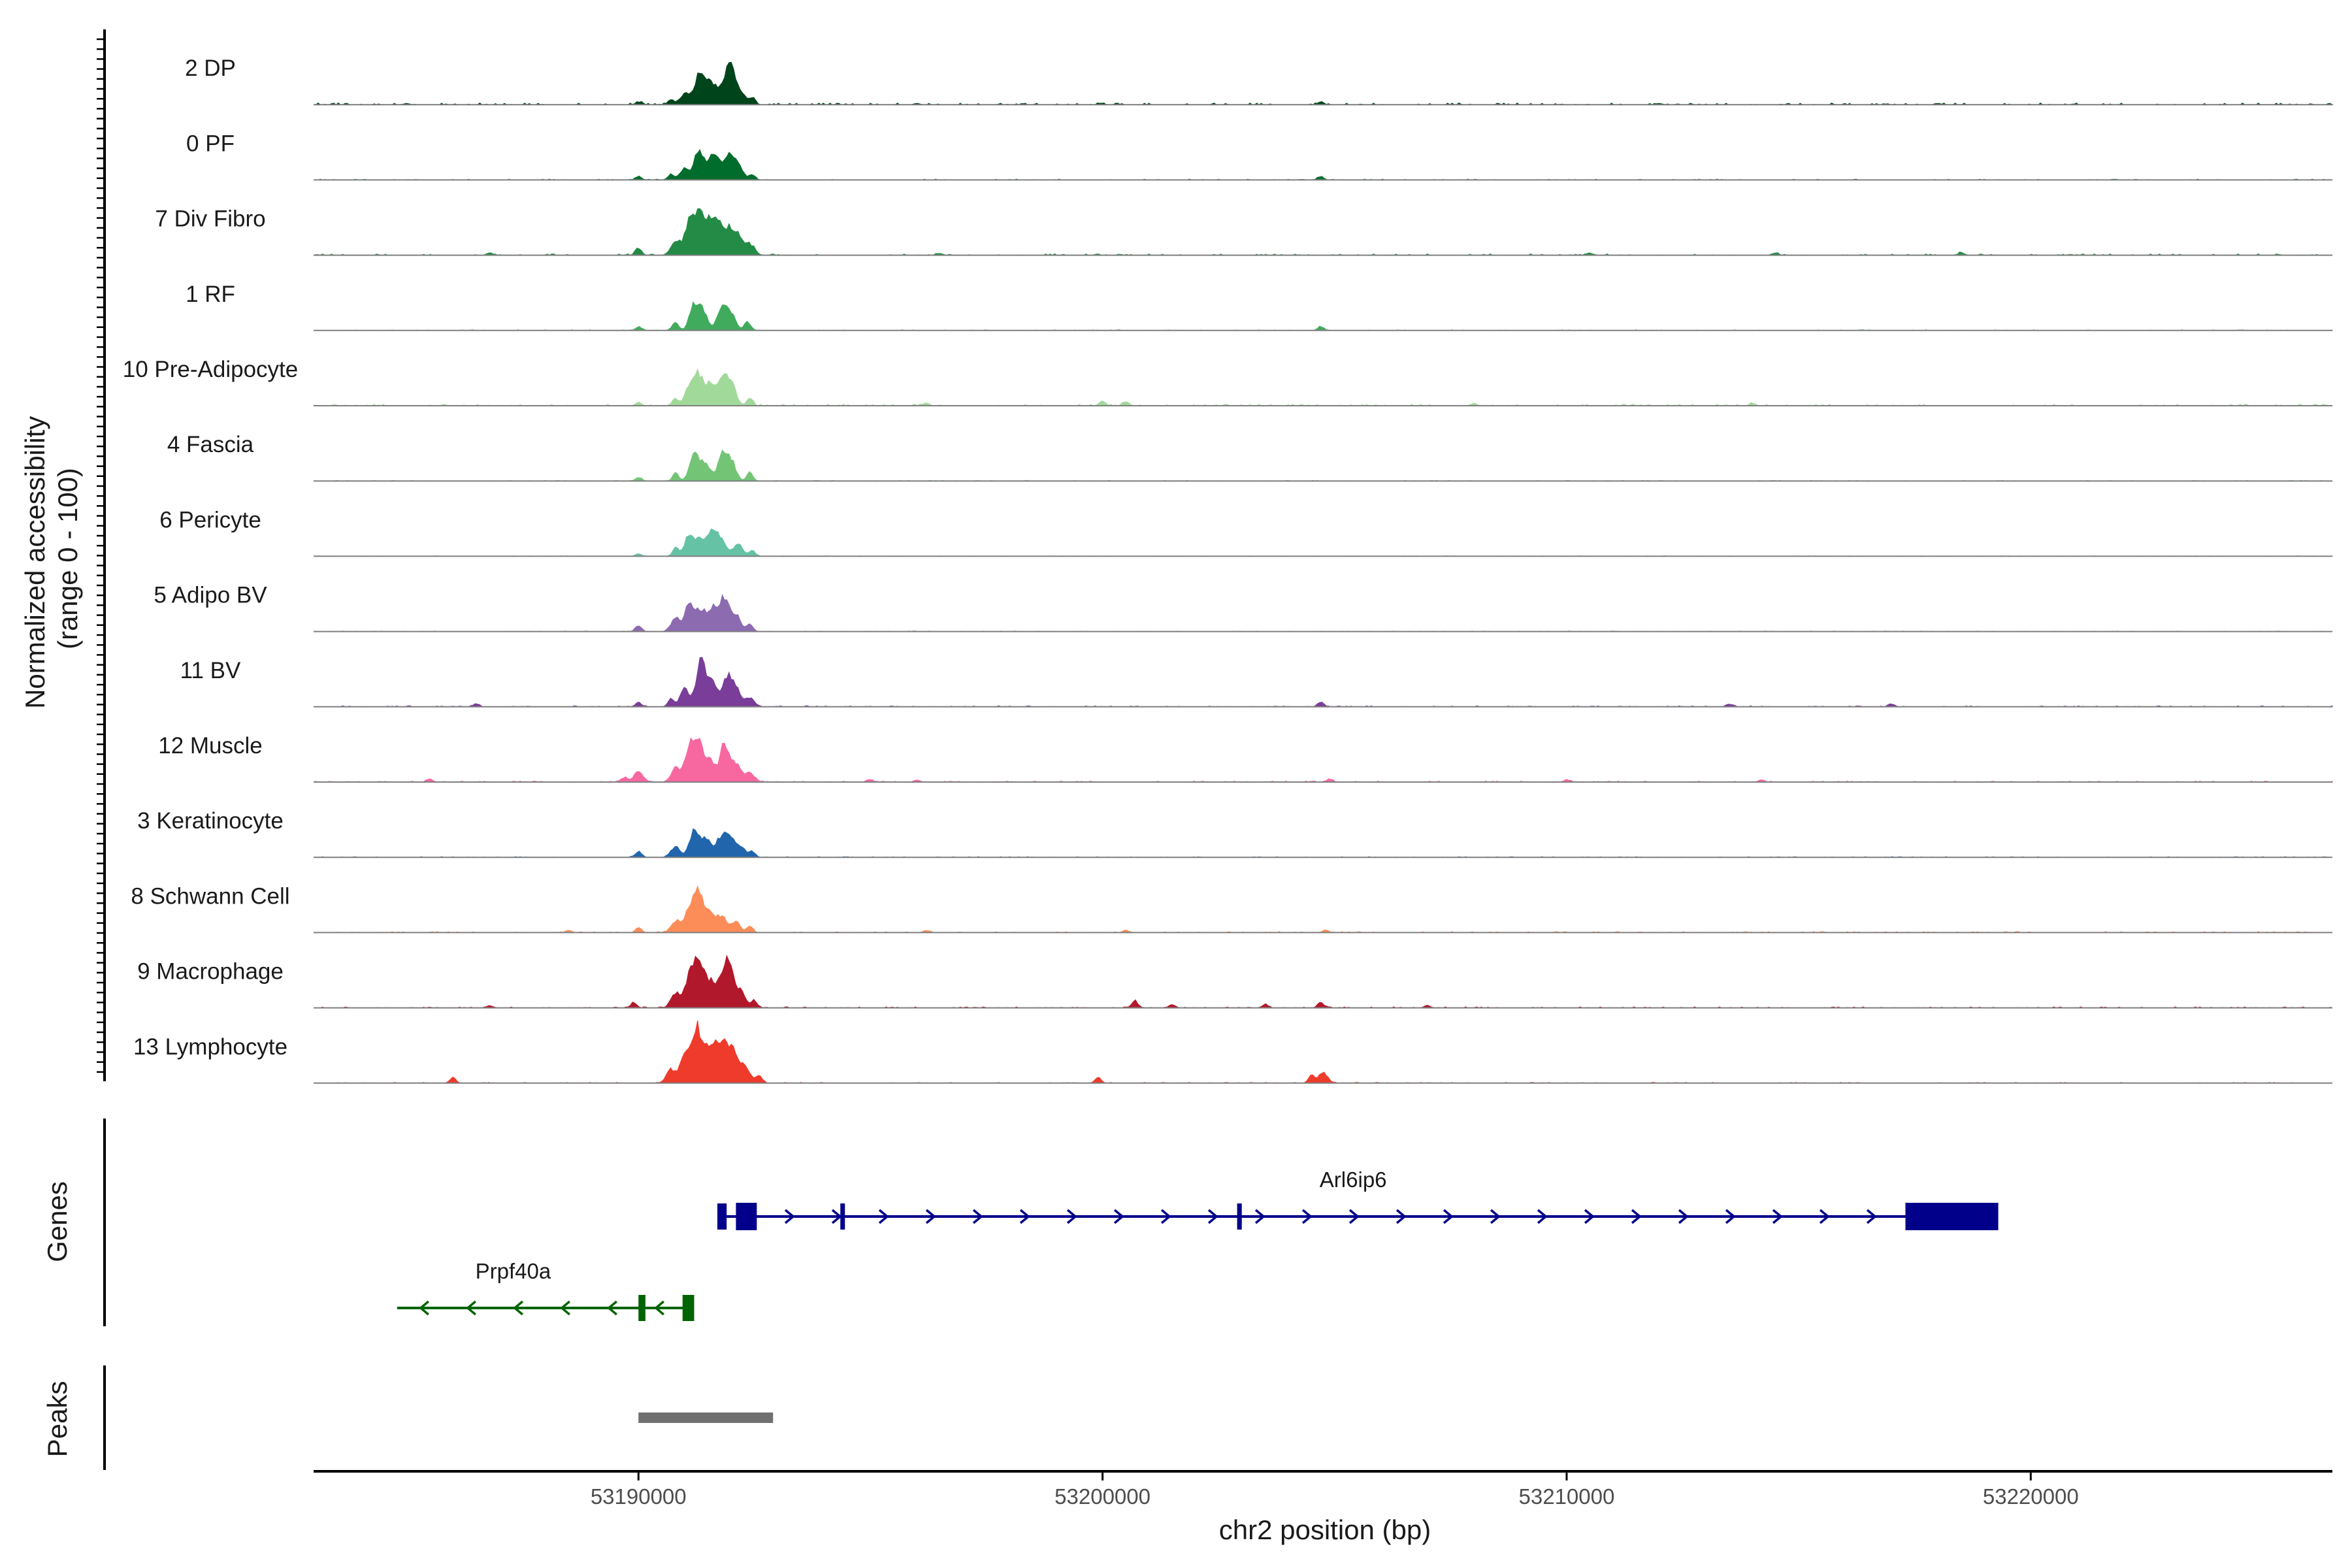  Describe the element at coordinates (545, 1290) in the screenshot. I see `gene-prpf40a: Prpf40a` at that location.